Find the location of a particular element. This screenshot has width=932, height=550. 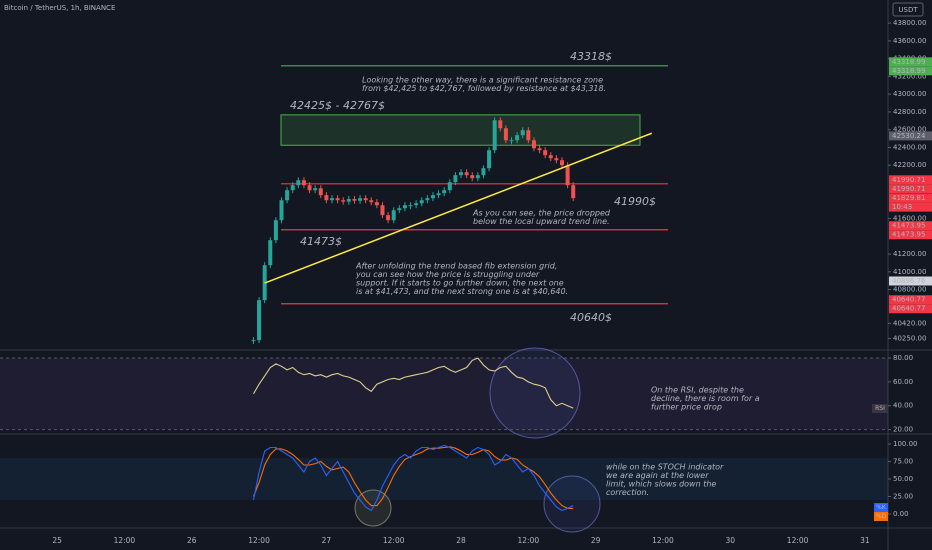

y-tick-label: 42200.00 is located at coordinates (909, 165).